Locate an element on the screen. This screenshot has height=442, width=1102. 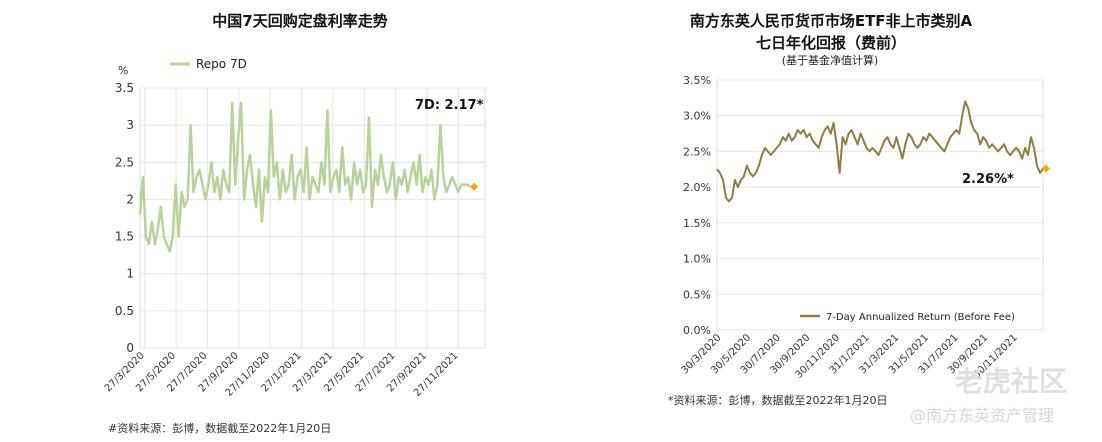
y-tick-label: 3.0% is located at coordinates (697, 116).